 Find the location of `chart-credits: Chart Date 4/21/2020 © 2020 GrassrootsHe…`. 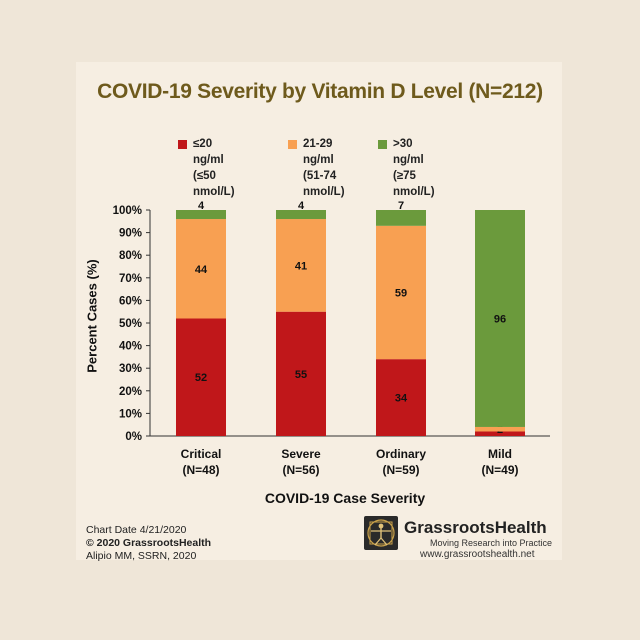

chart-credits: Chart Date 4/21/2020 © 2020 GrassrootsHe… is located at coordinates (148, 543).